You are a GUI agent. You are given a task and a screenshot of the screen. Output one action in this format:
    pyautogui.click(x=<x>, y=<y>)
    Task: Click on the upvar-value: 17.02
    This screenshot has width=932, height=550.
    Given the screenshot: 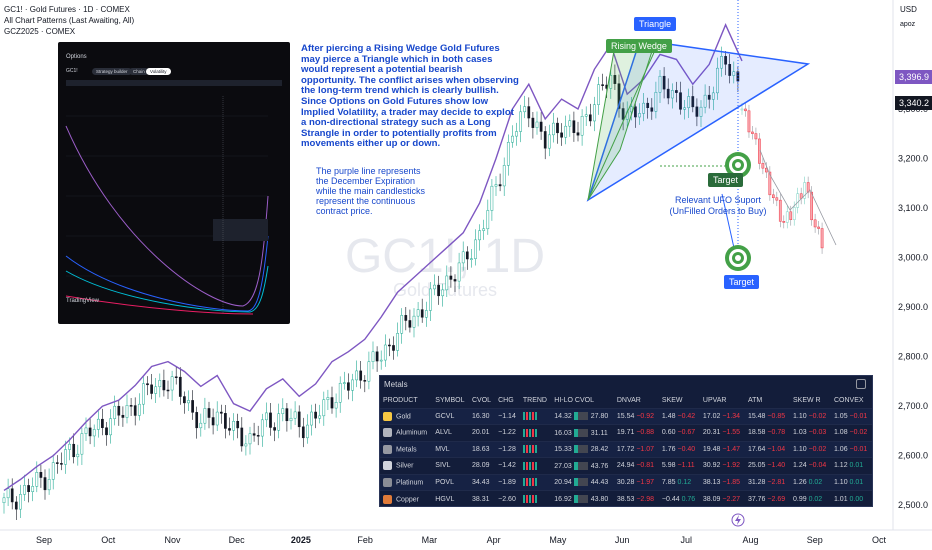 What is the action you would take?
    pyautogui.click(x=712, y=416)
    